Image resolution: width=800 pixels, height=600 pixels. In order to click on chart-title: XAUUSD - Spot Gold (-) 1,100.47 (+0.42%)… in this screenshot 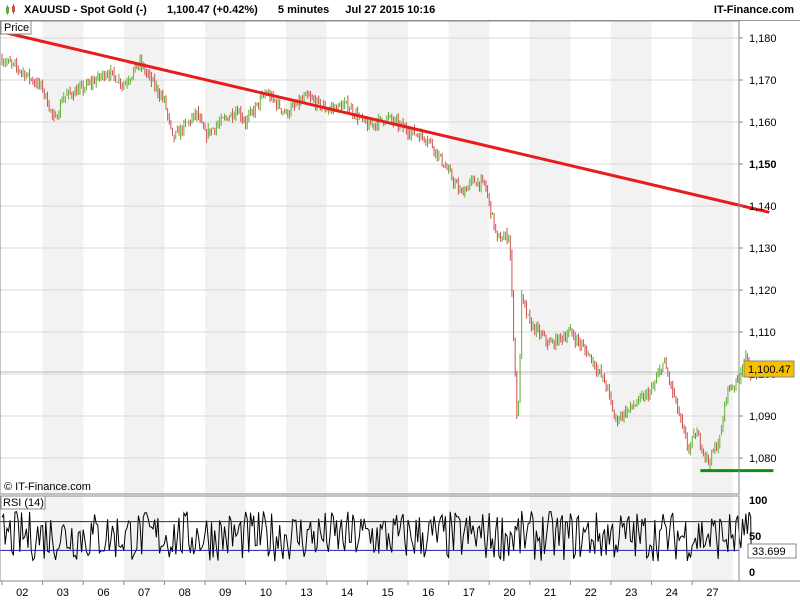, I will do `click(229, 10)`.